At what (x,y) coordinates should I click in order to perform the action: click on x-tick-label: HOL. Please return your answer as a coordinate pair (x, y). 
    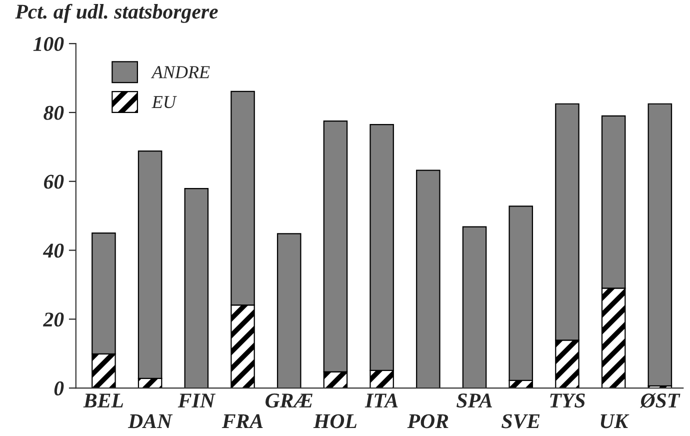
    Looking at the image, I should click on (335, 421).